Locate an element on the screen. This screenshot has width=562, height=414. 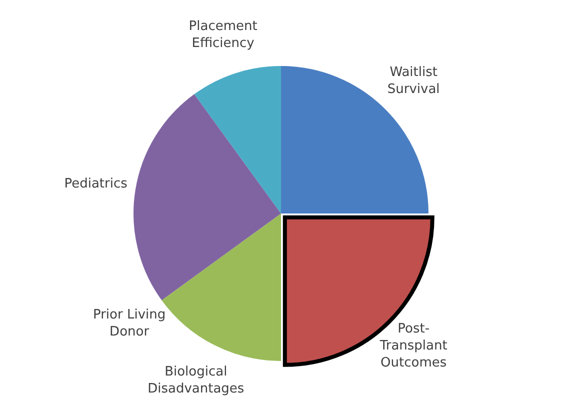
slice-label: Placement Efficiency is located at coordinates (223, 35).